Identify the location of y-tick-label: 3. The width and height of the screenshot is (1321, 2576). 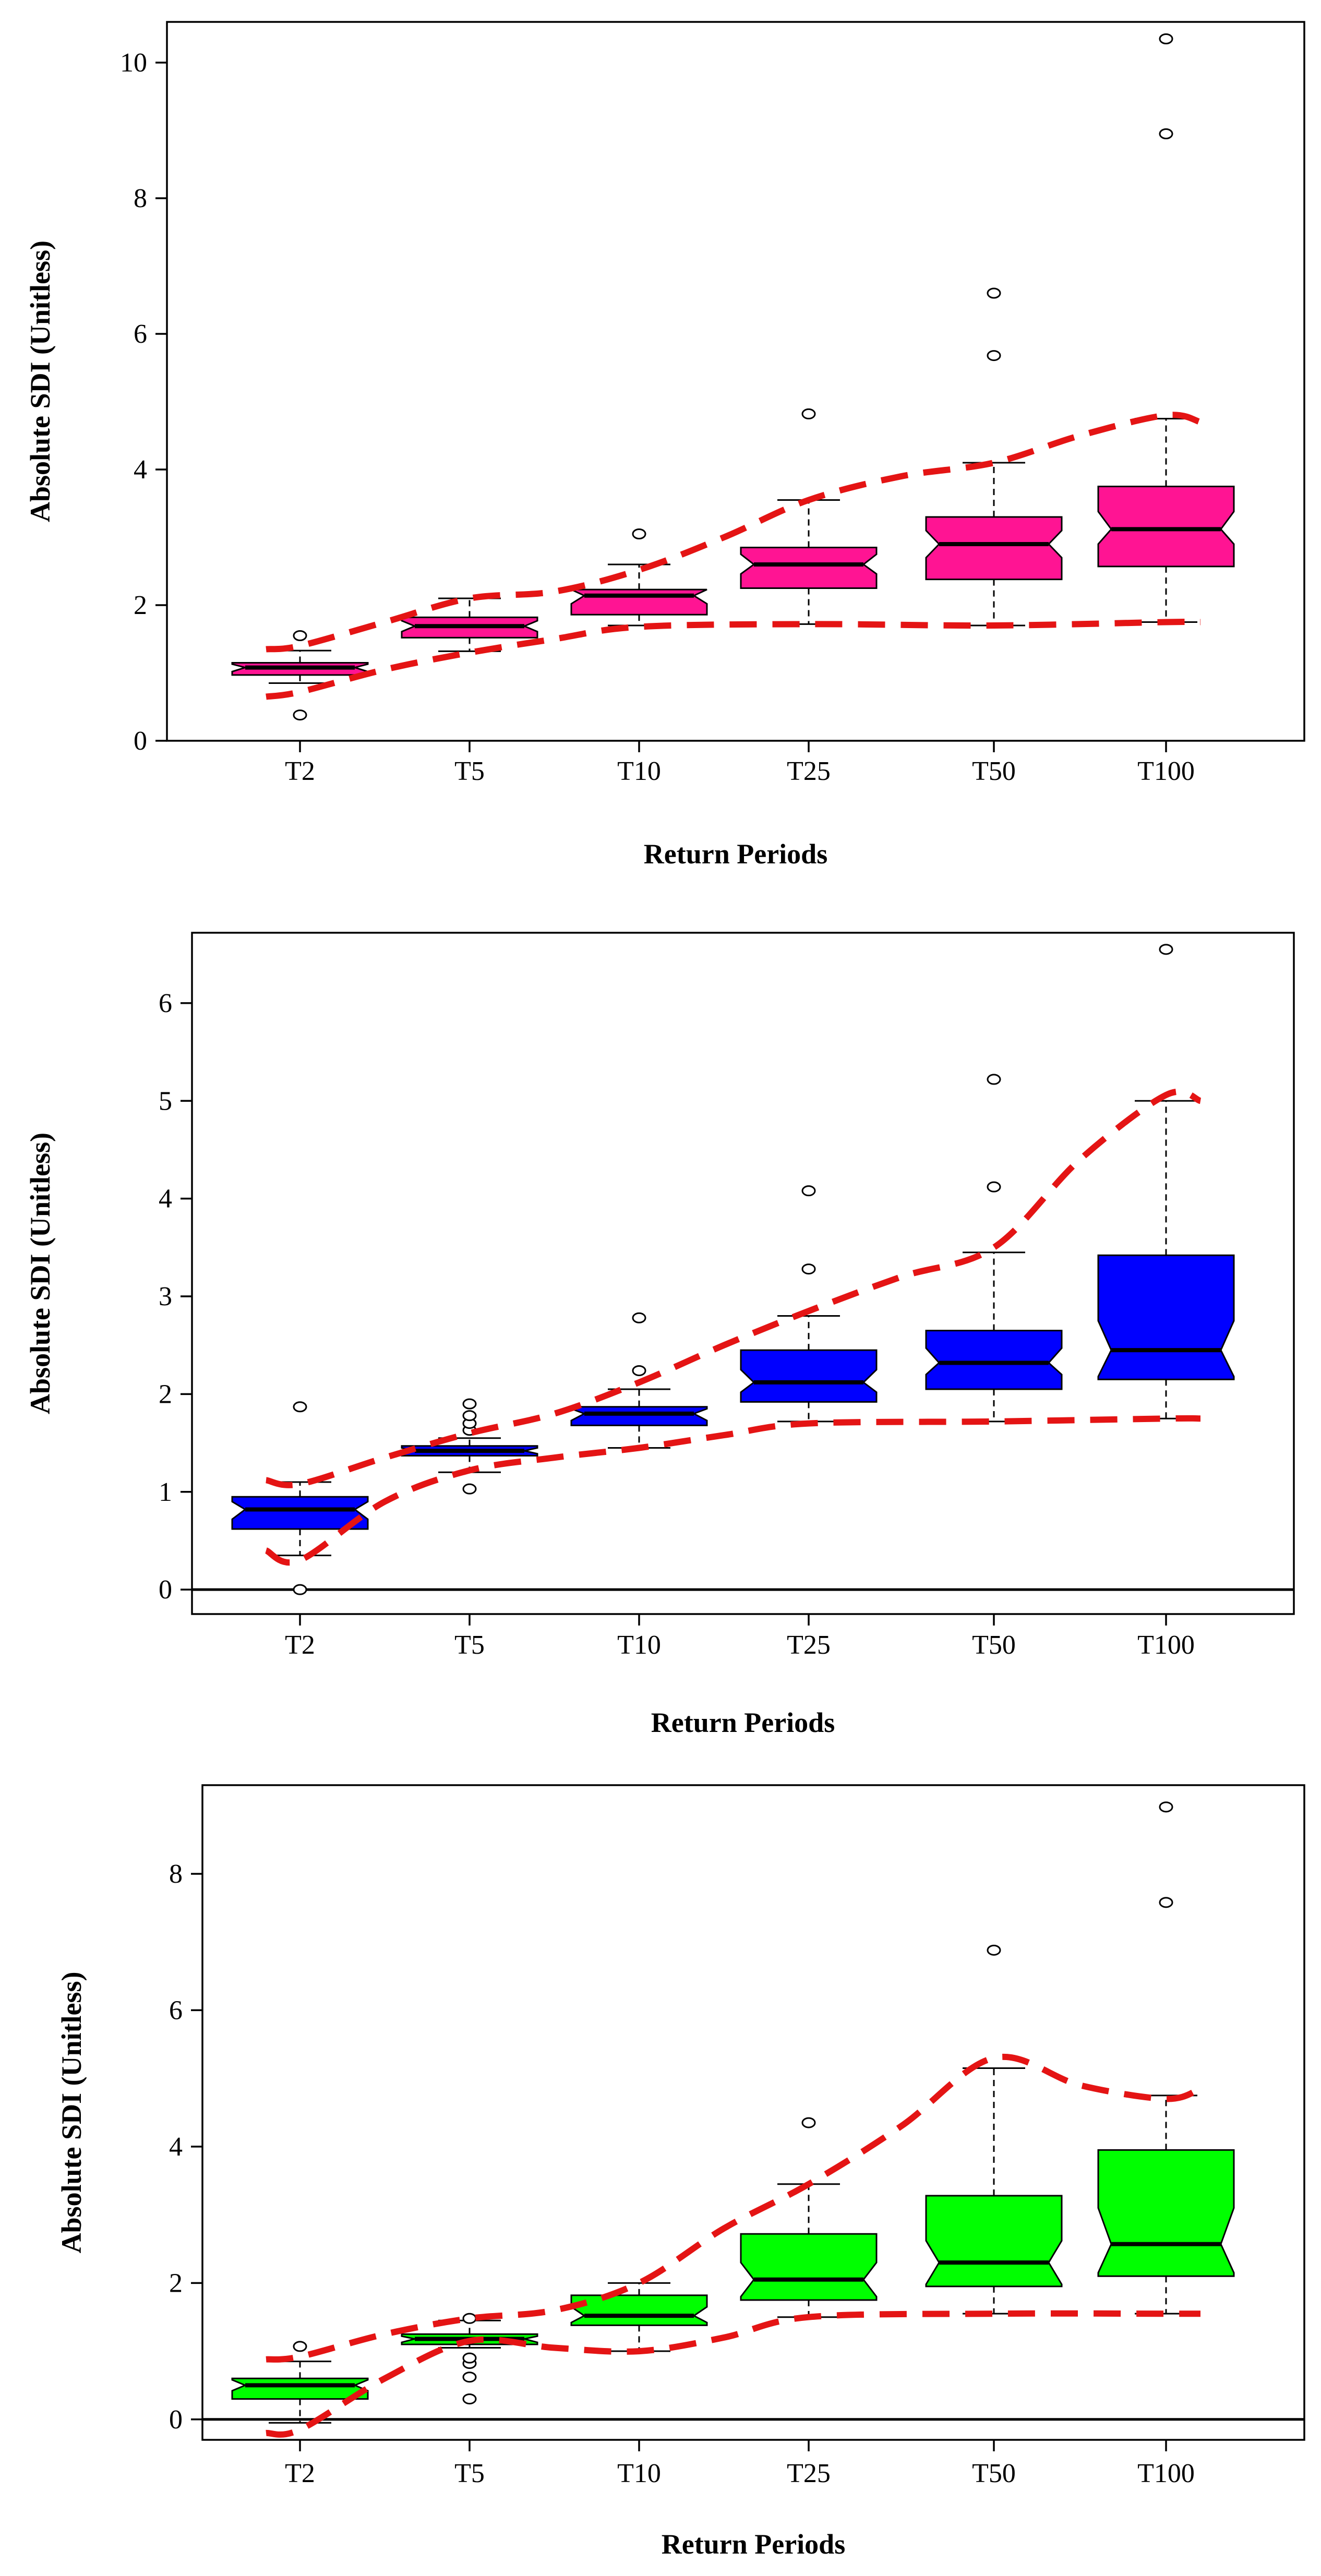
(165, 1296).